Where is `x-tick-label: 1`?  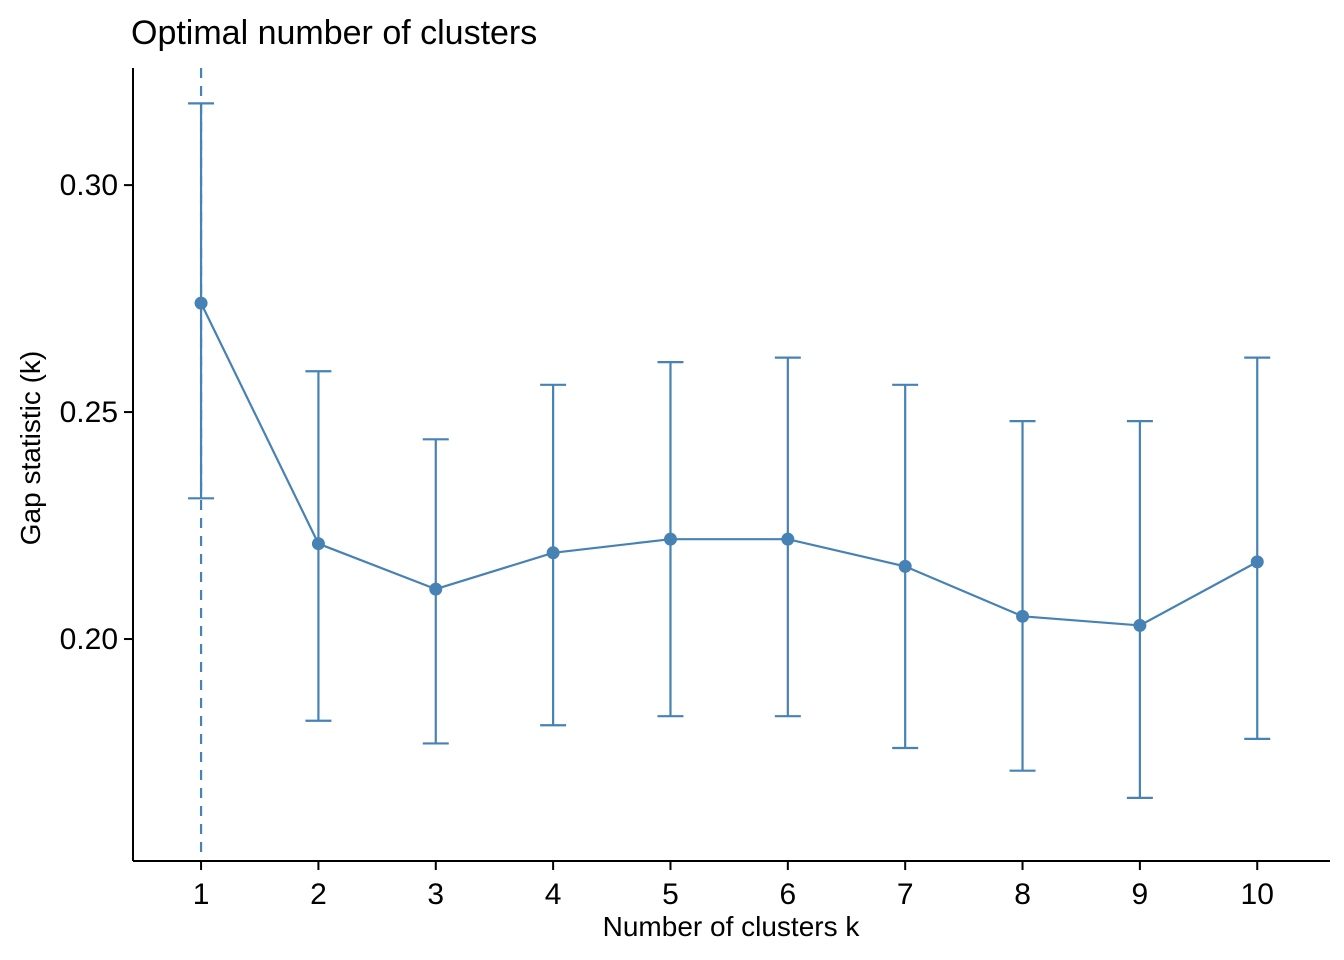
x-tick-label: 1 is located at coordinates (201, 894).